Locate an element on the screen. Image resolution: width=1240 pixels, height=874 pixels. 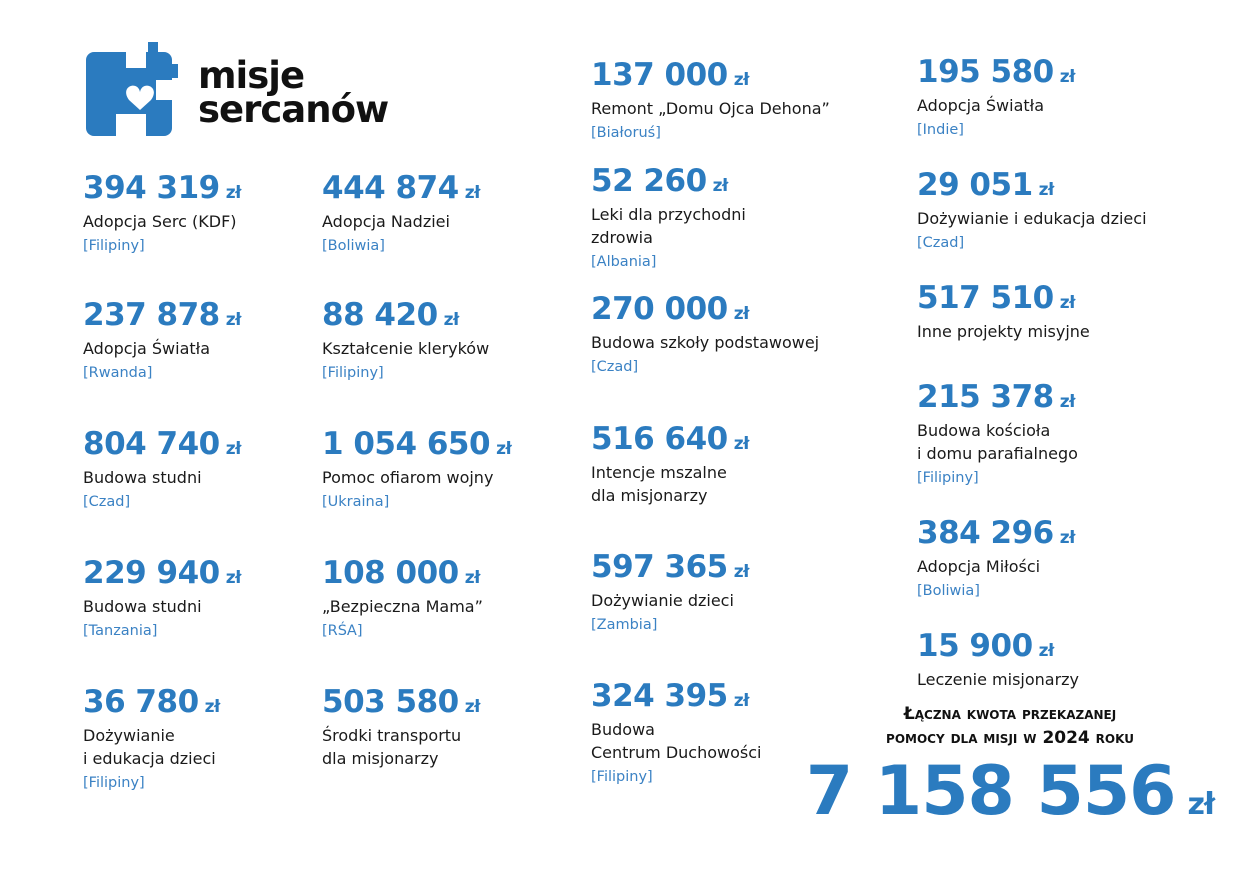
project-item: 88 420 zł Kształcenie kleryków [Filipiny] is located at coordinates (405, 341).